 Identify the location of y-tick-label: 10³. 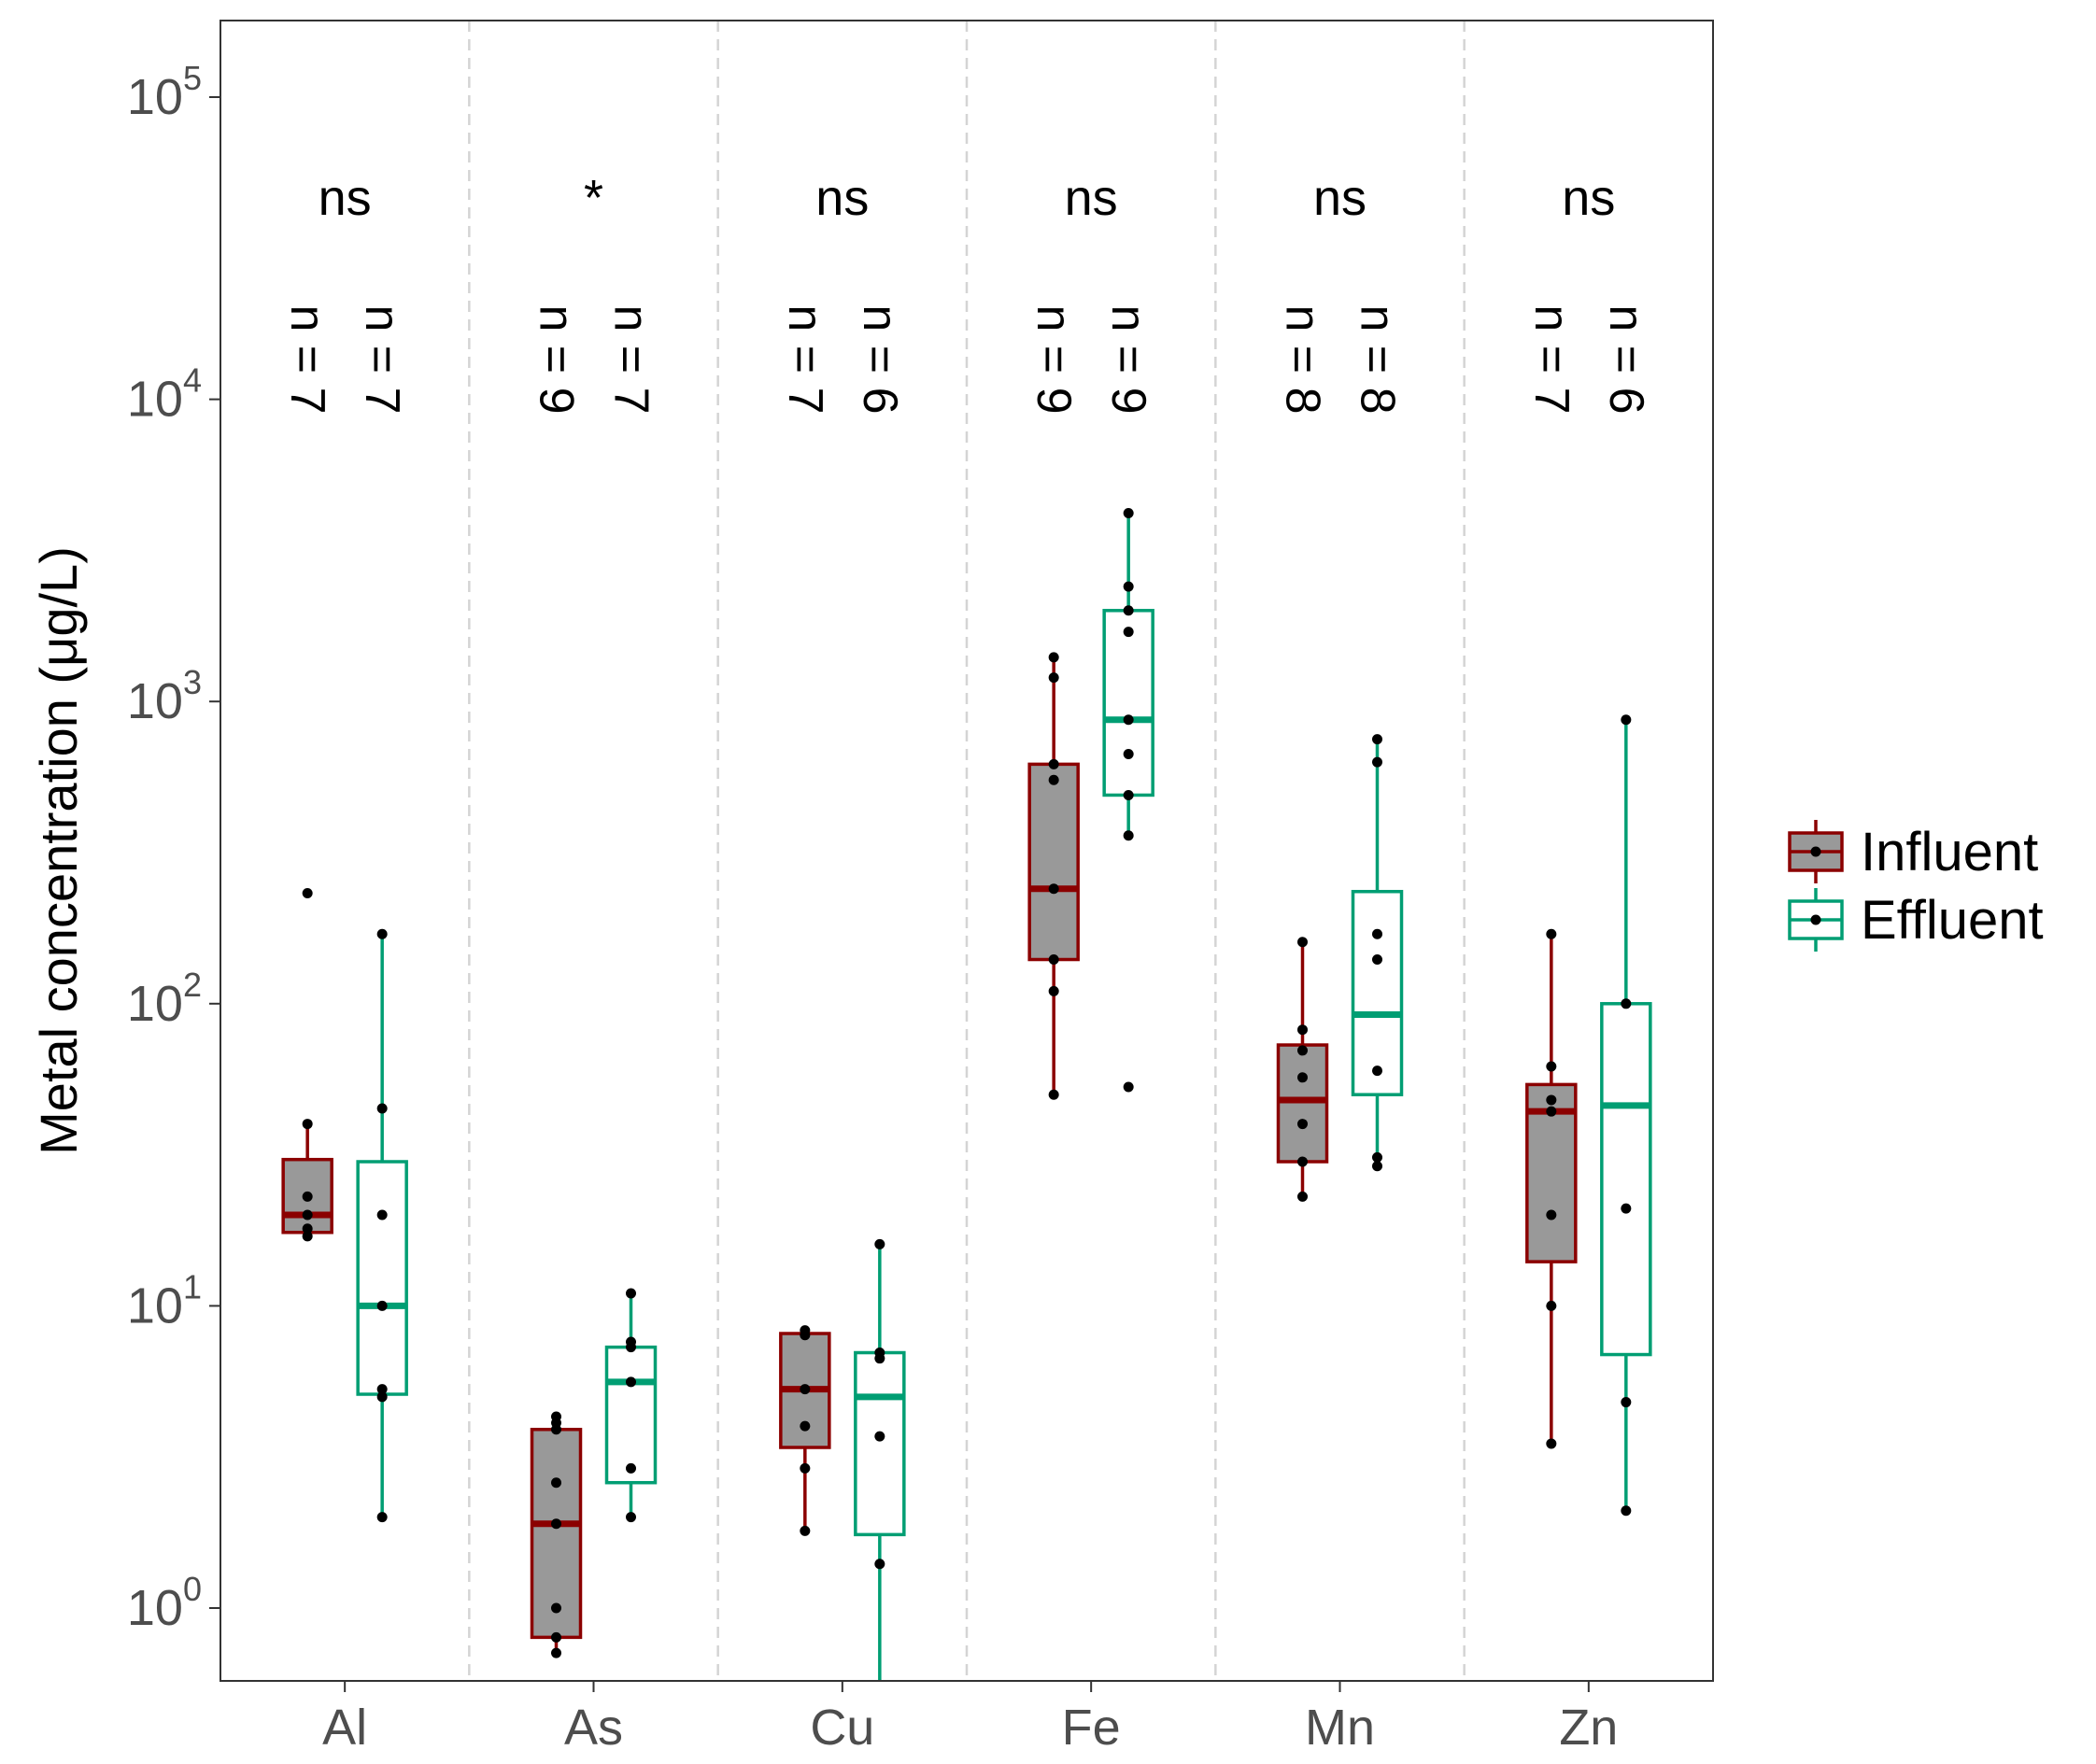
(165, 696).